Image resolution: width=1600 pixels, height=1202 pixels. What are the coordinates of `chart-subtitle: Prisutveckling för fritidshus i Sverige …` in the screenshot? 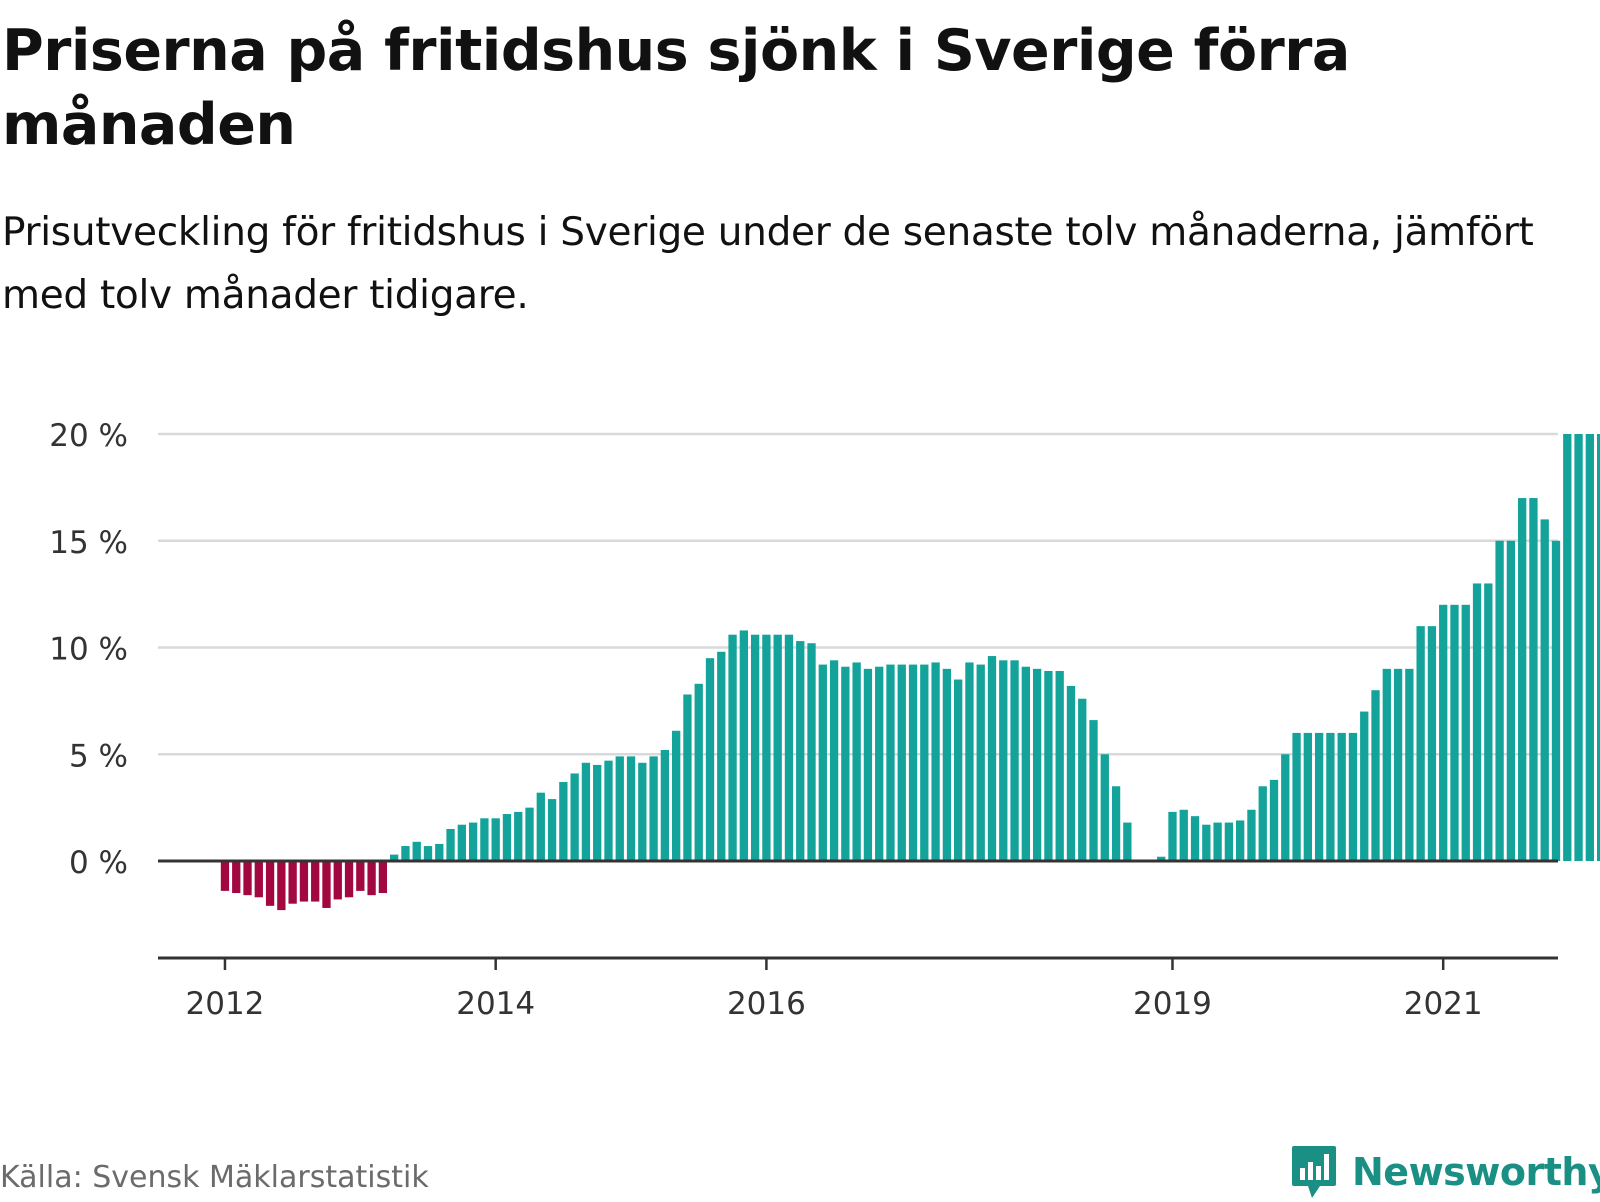 It's located at (768, 264).